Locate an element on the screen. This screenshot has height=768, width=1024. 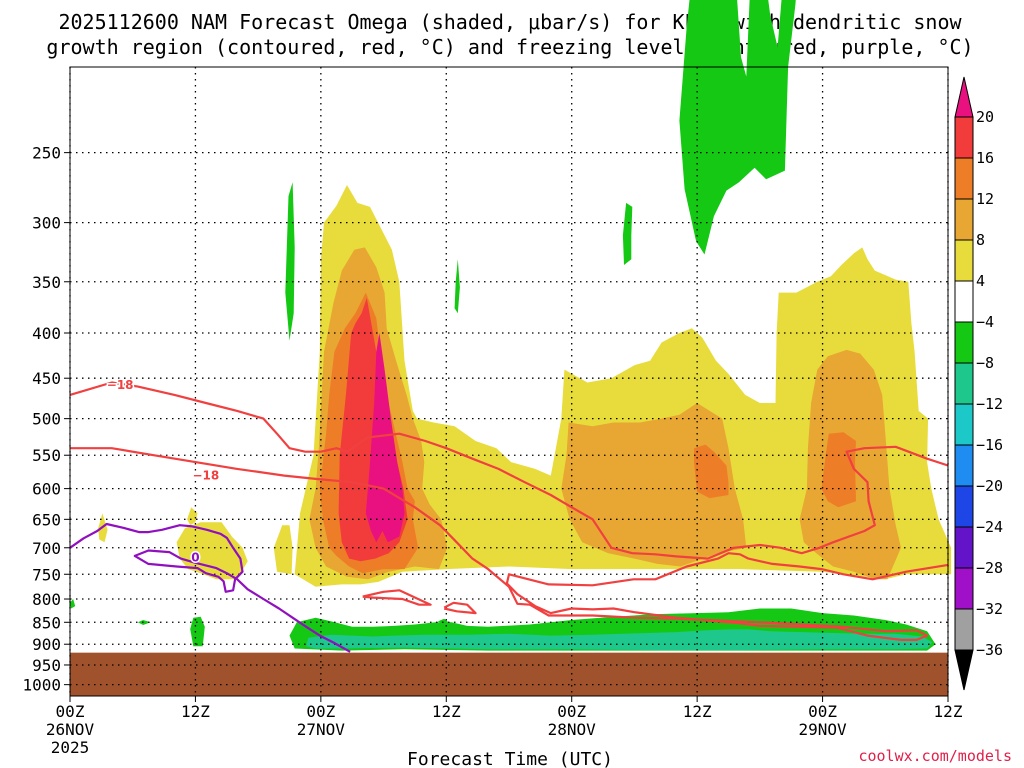
x-tick-label-mid-24: 27NOV is located at coordinates (321, 729).